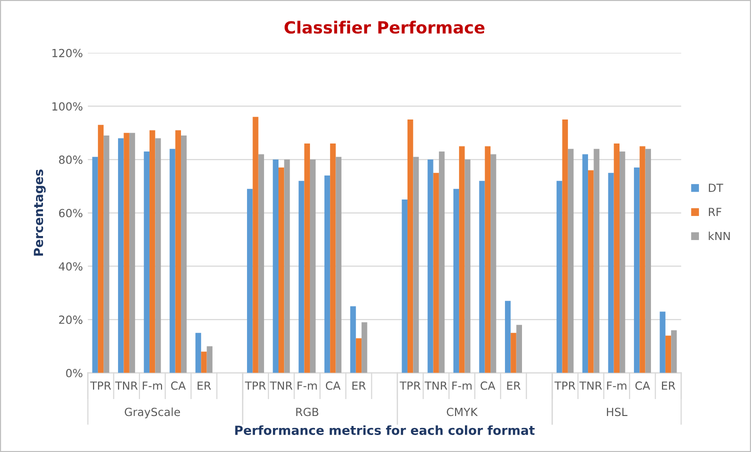 This screenshot has width=751, height=452. What do you see at coordinates (152, 413) in the screenshot?
I see `text: GrayScale` at bounding box center [152, 413].